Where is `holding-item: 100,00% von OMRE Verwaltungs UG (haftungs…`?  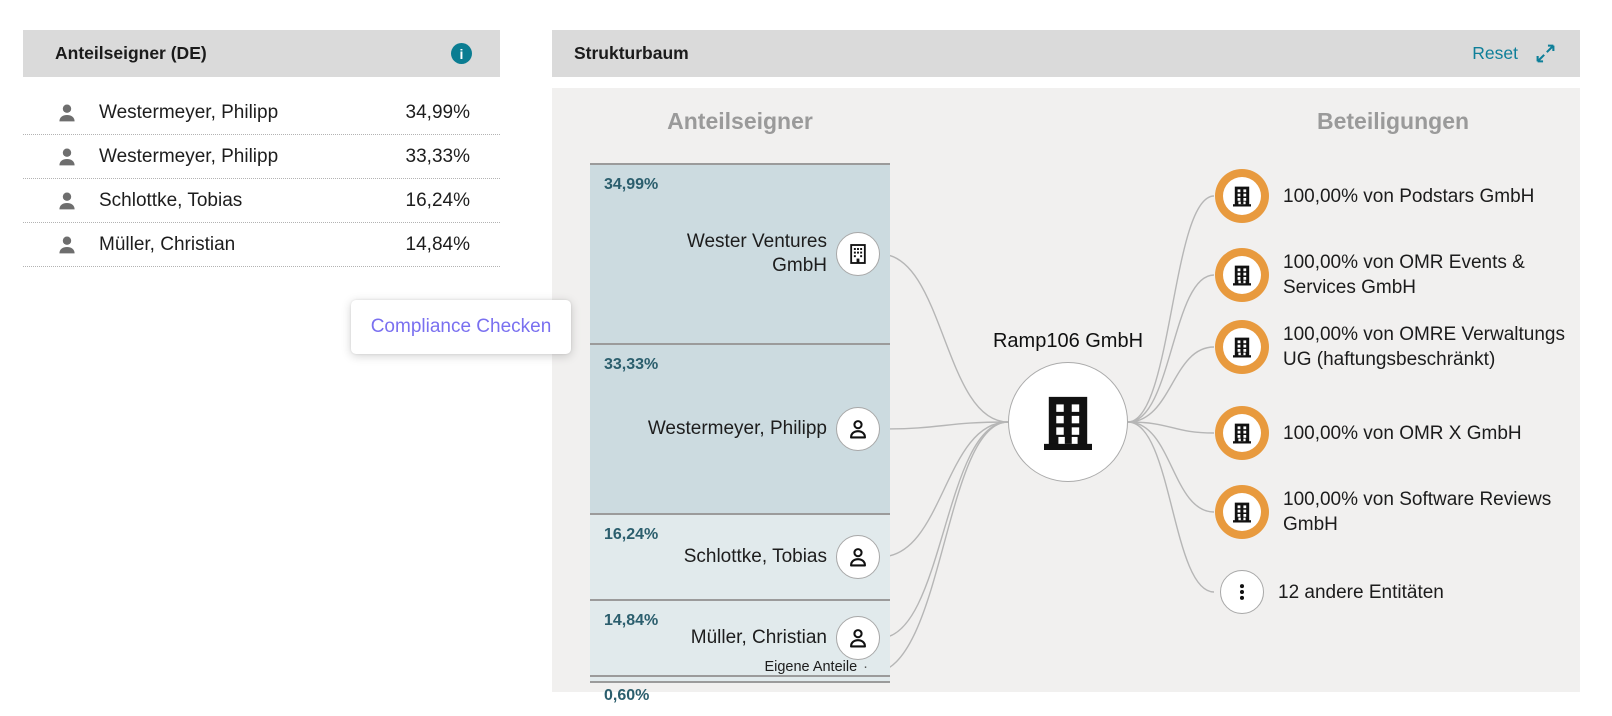 holding-item: 100,00% von OMRE Verwaltungs UG (haftungs… is located at coordinates (1390, 347).